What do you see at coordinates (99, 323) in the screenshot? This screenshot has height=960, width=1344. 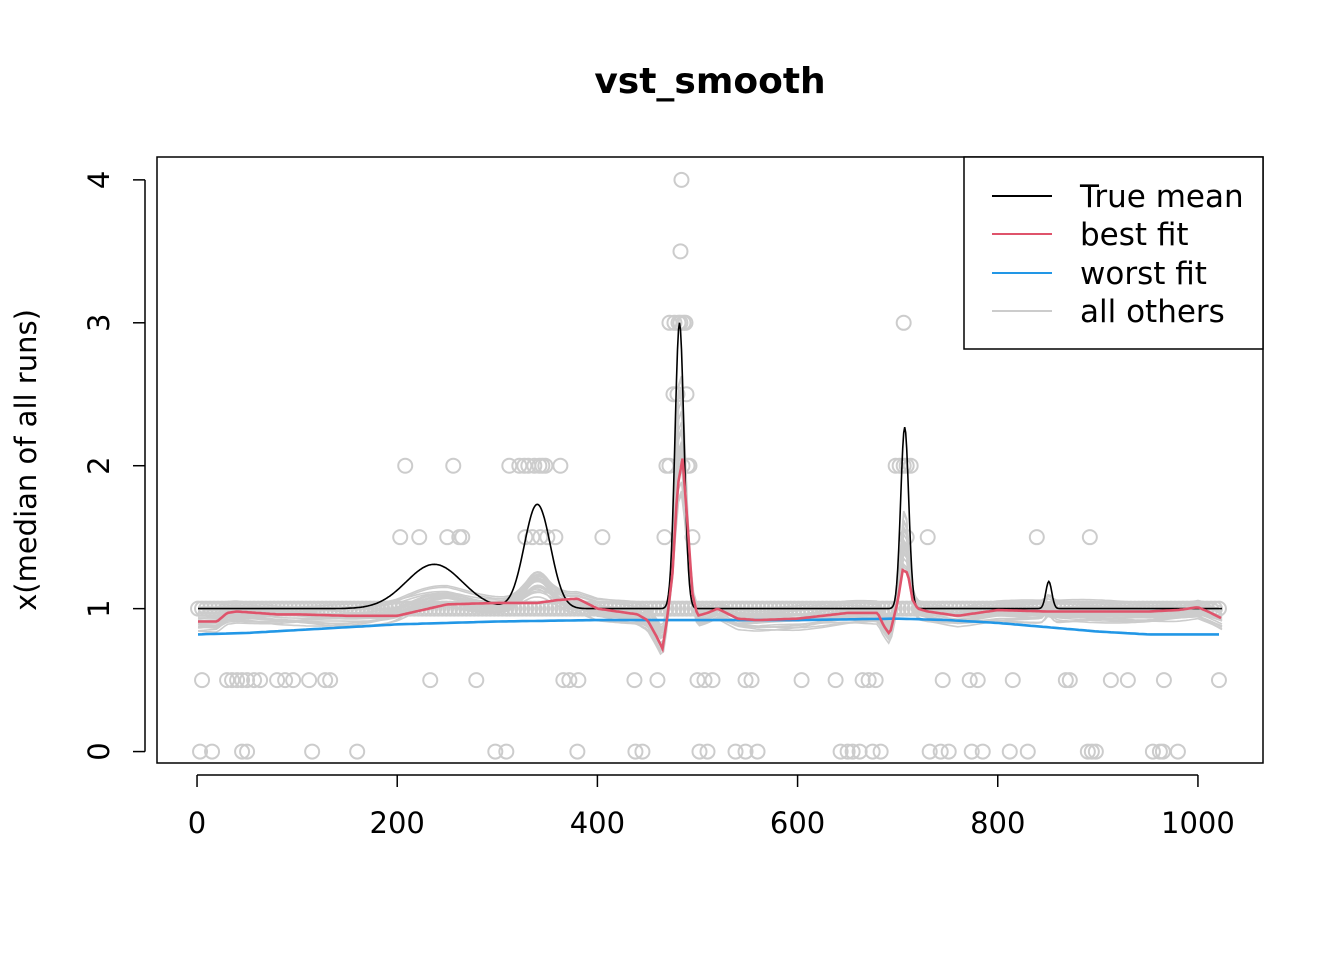 I see `y-tick-label: 3` at bounding box center [99, 323].